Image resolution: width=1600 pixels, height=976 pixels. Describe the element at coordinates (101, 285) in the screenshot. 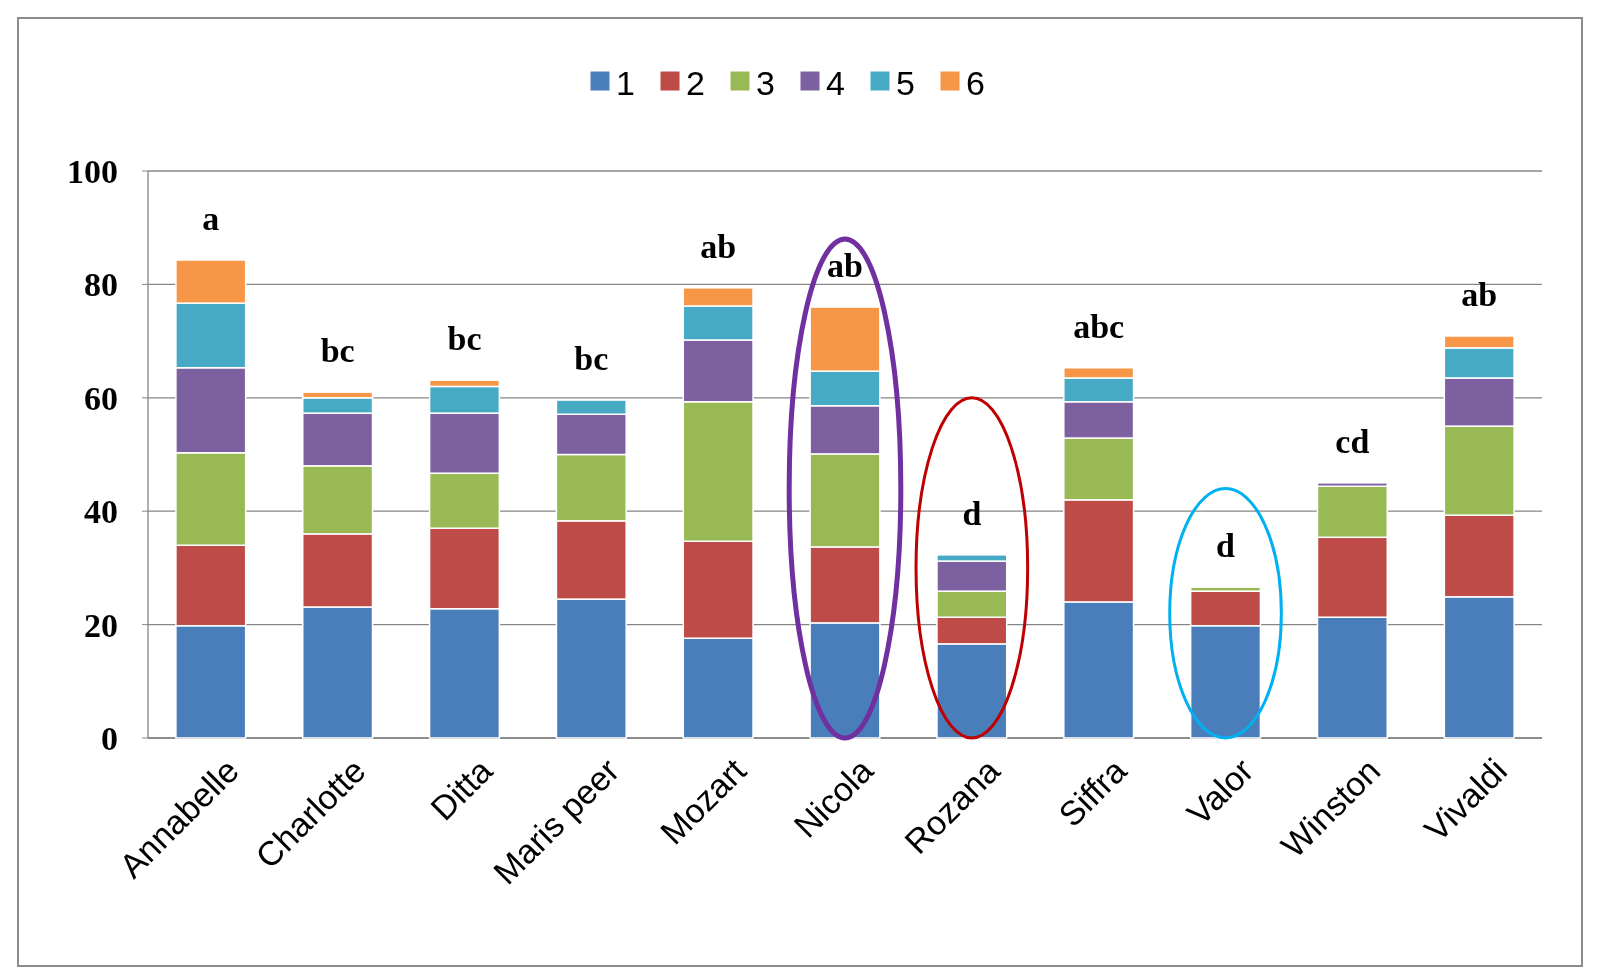

I see `y-tick-label: 80` at that location.